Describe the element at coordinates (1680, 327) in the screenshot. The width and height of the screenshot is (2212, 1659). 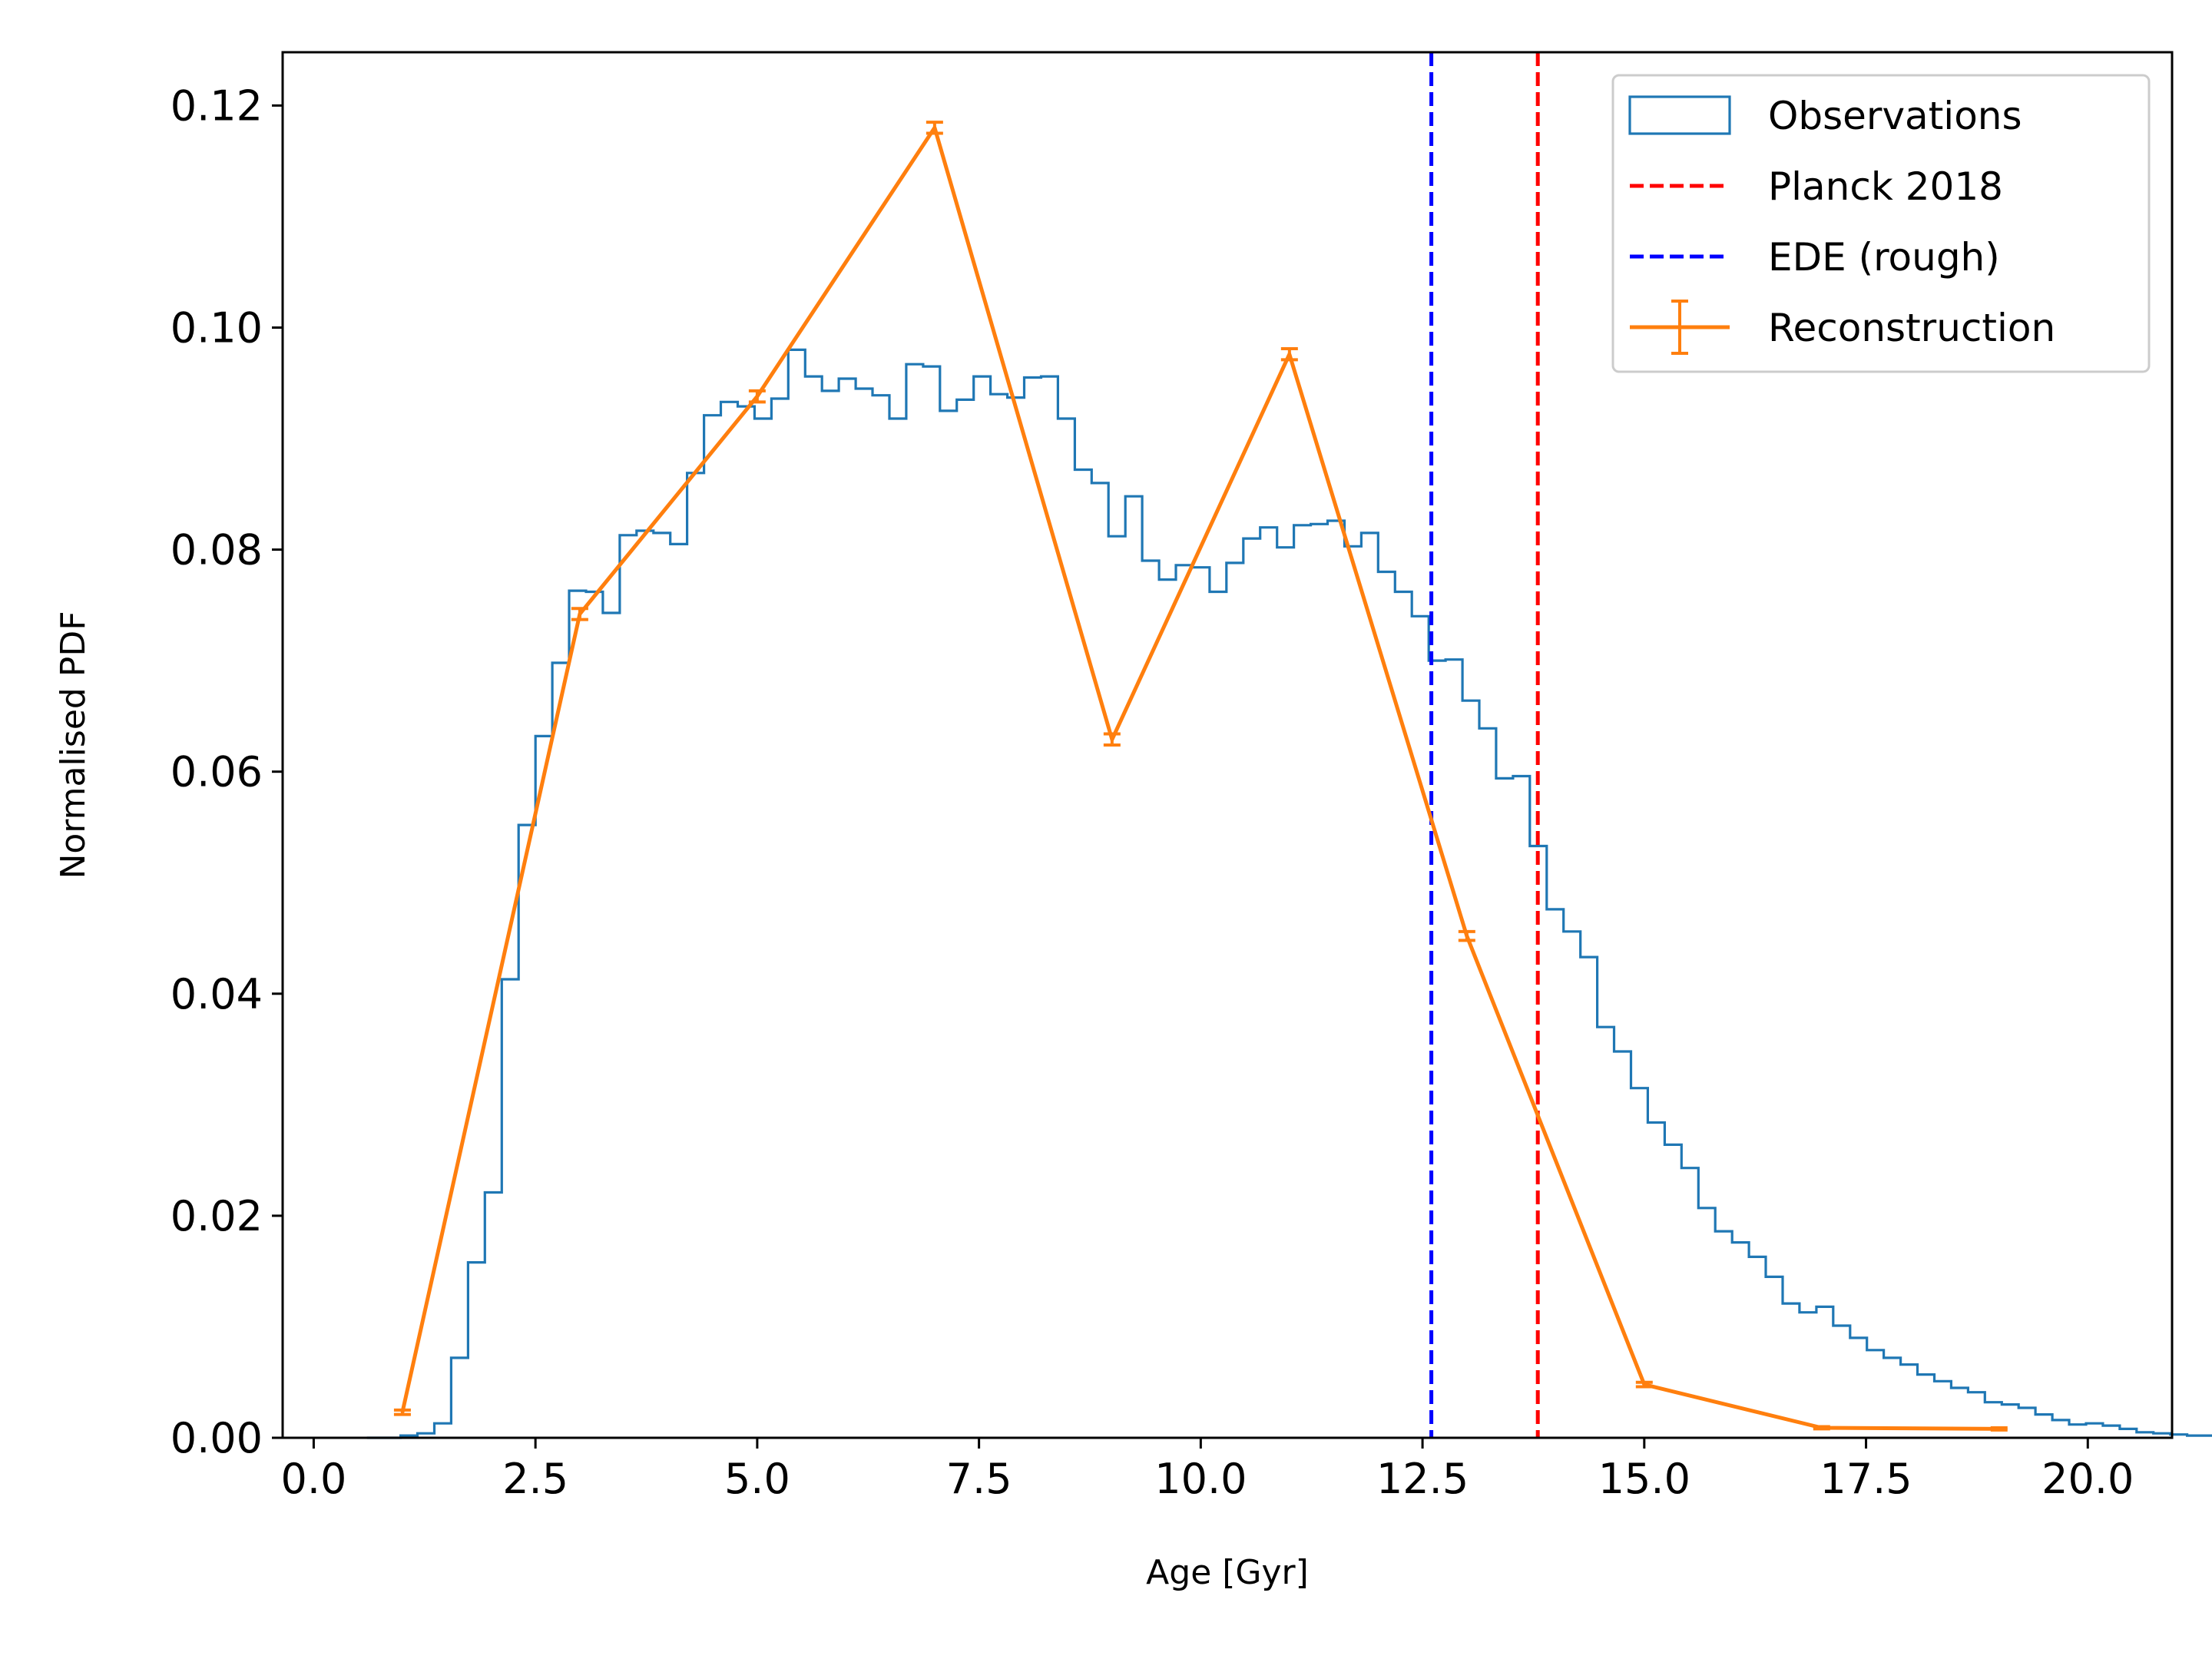
I see `legend-swatch-reconstruction` at that location.